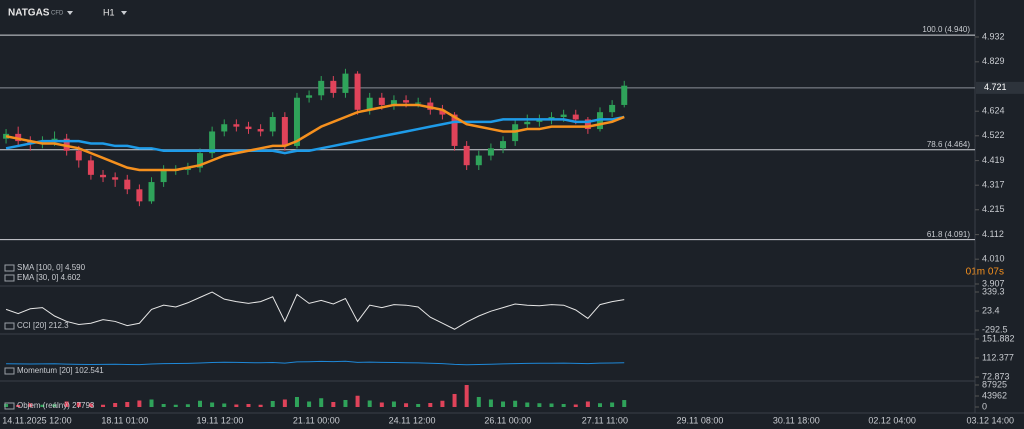  Describe the element at coordinates (996, 376) in the screenshot. I see `y-tick-label: 72.873` at that location.